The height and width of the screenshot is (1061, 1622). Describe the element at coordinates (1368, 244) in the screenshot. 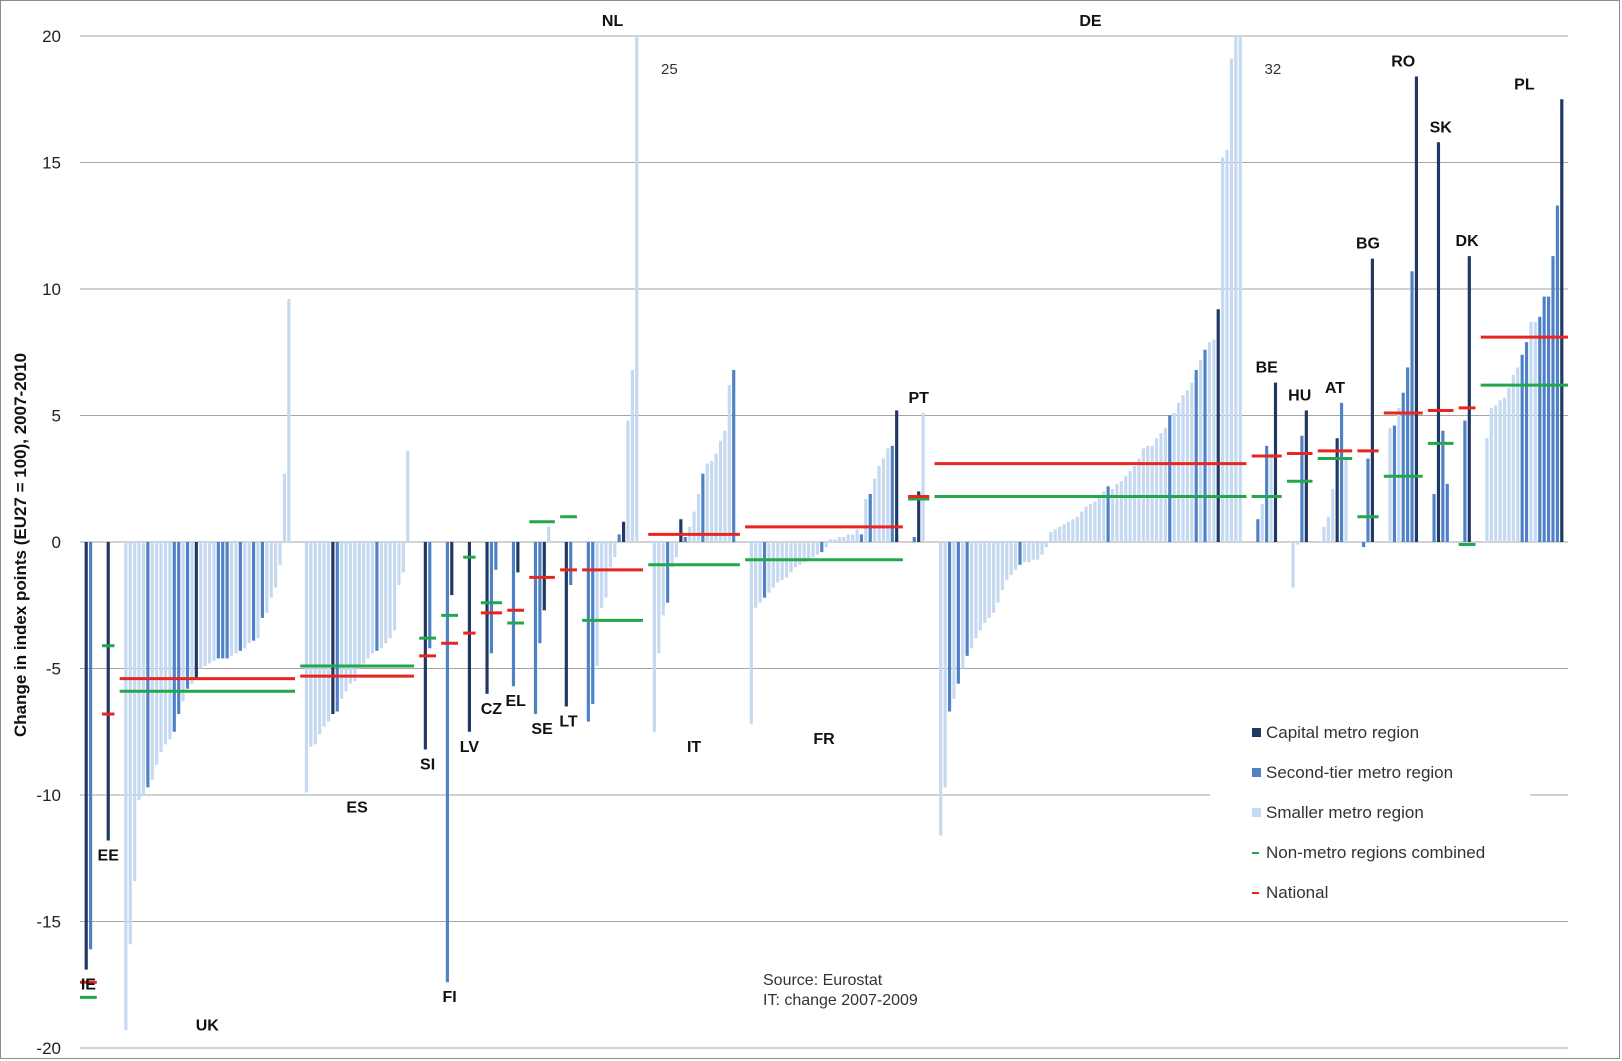

I see `country-label-bg: BG` at that location.